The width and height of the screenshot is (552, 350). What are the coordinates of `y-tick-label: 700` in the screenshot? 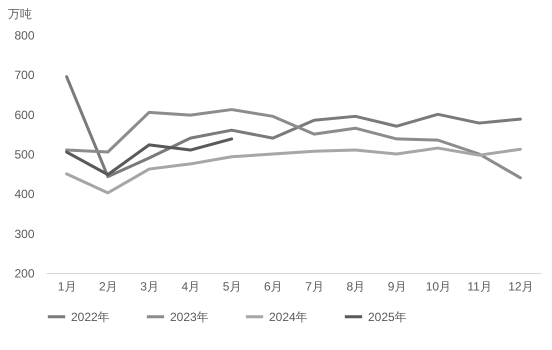 It's located at (24, 75).